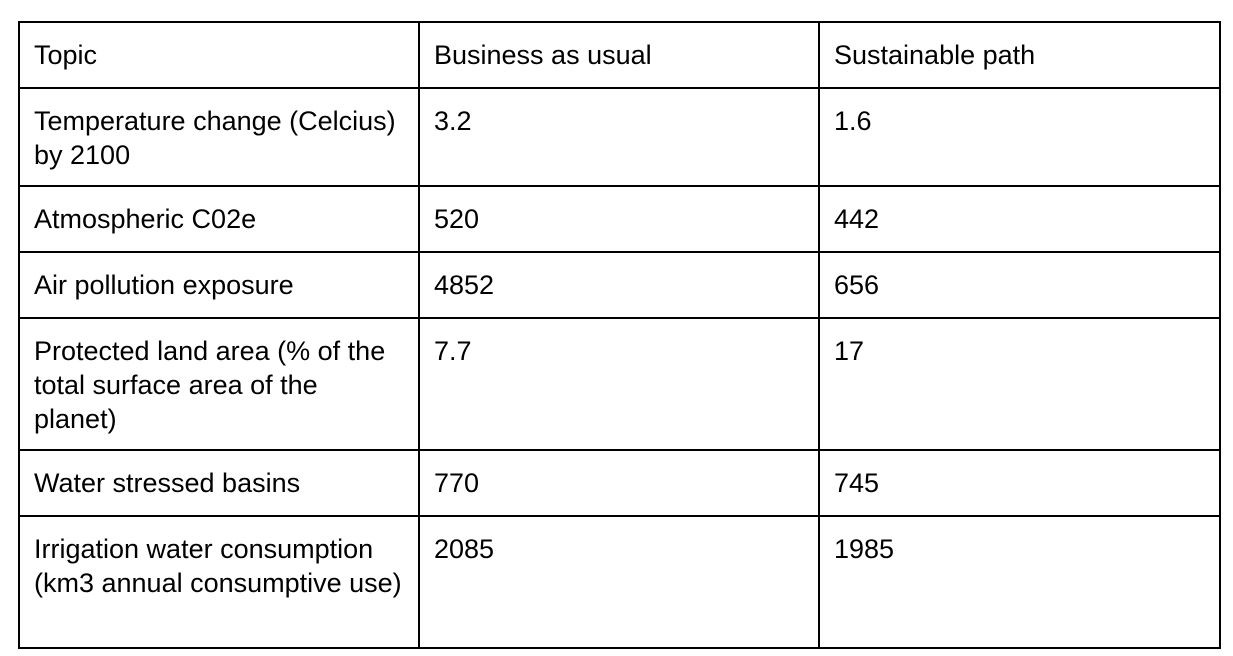  What do you see at coordinates (1019, 384) in the screenshot?
I see `cell-sustainable-path: 17` at bounding box center [1019, 384].